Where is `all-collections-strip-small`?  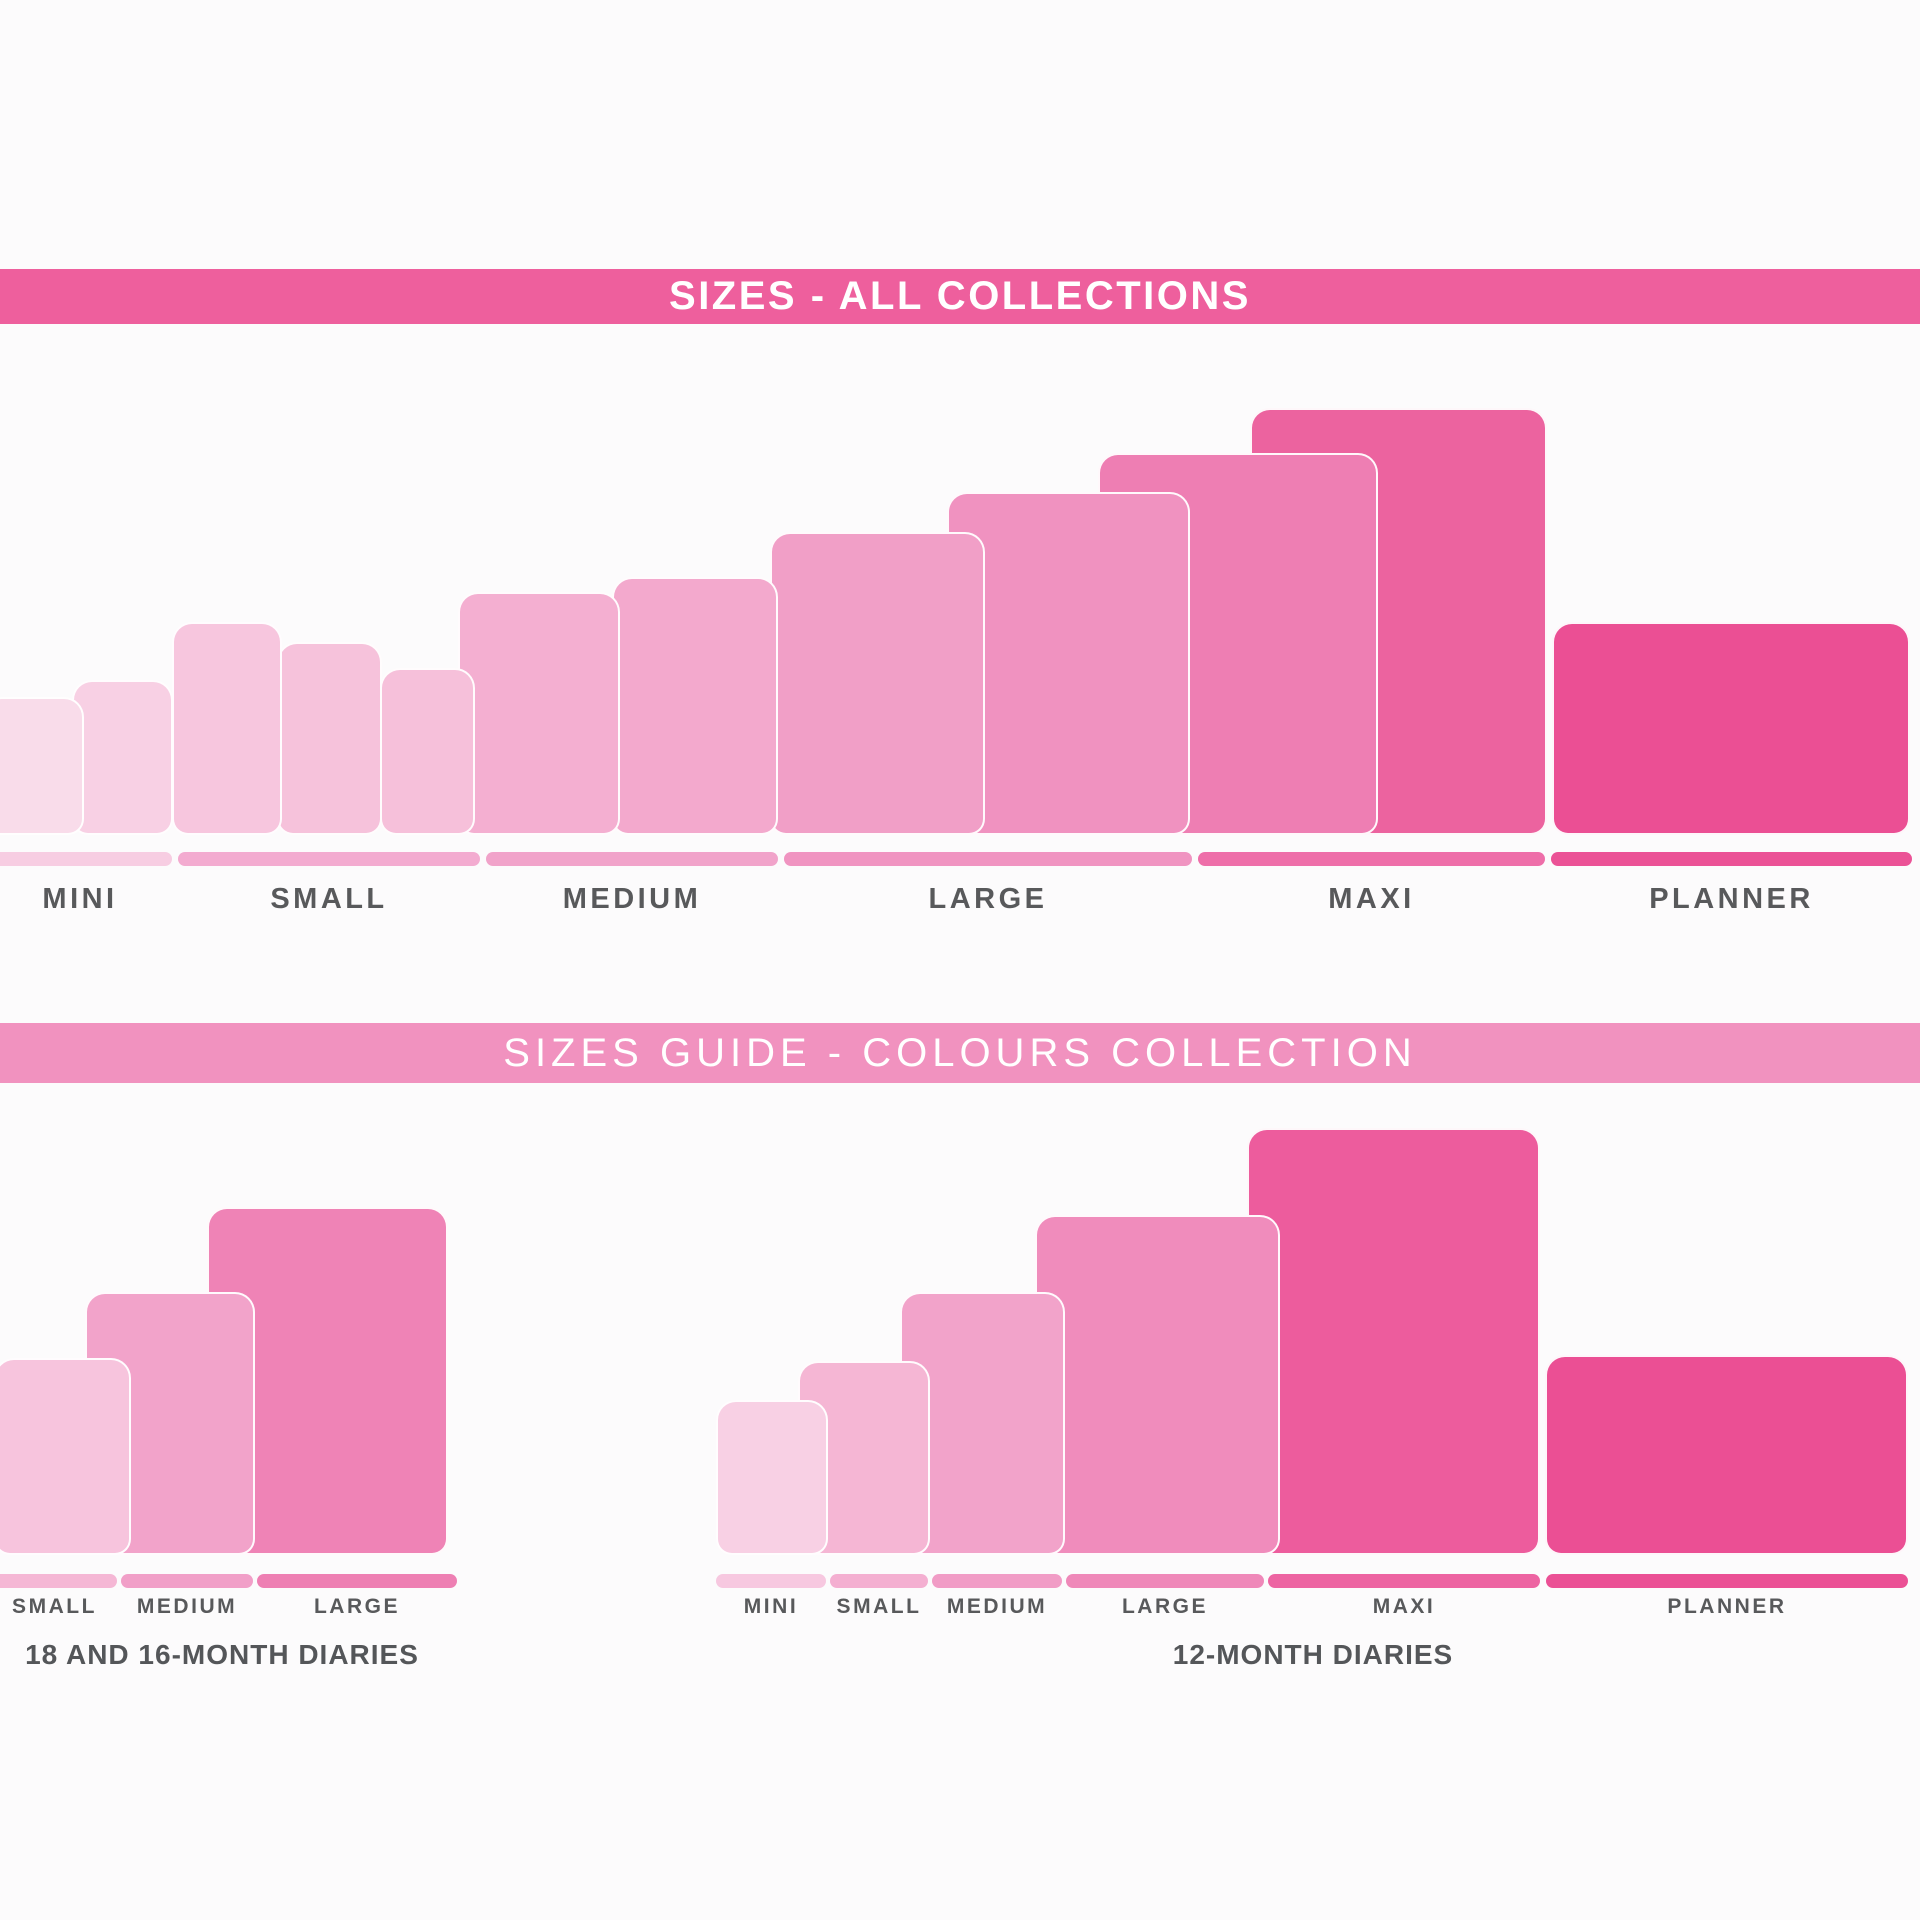
all-collections-strip-small is located at coordinates (329, 859).